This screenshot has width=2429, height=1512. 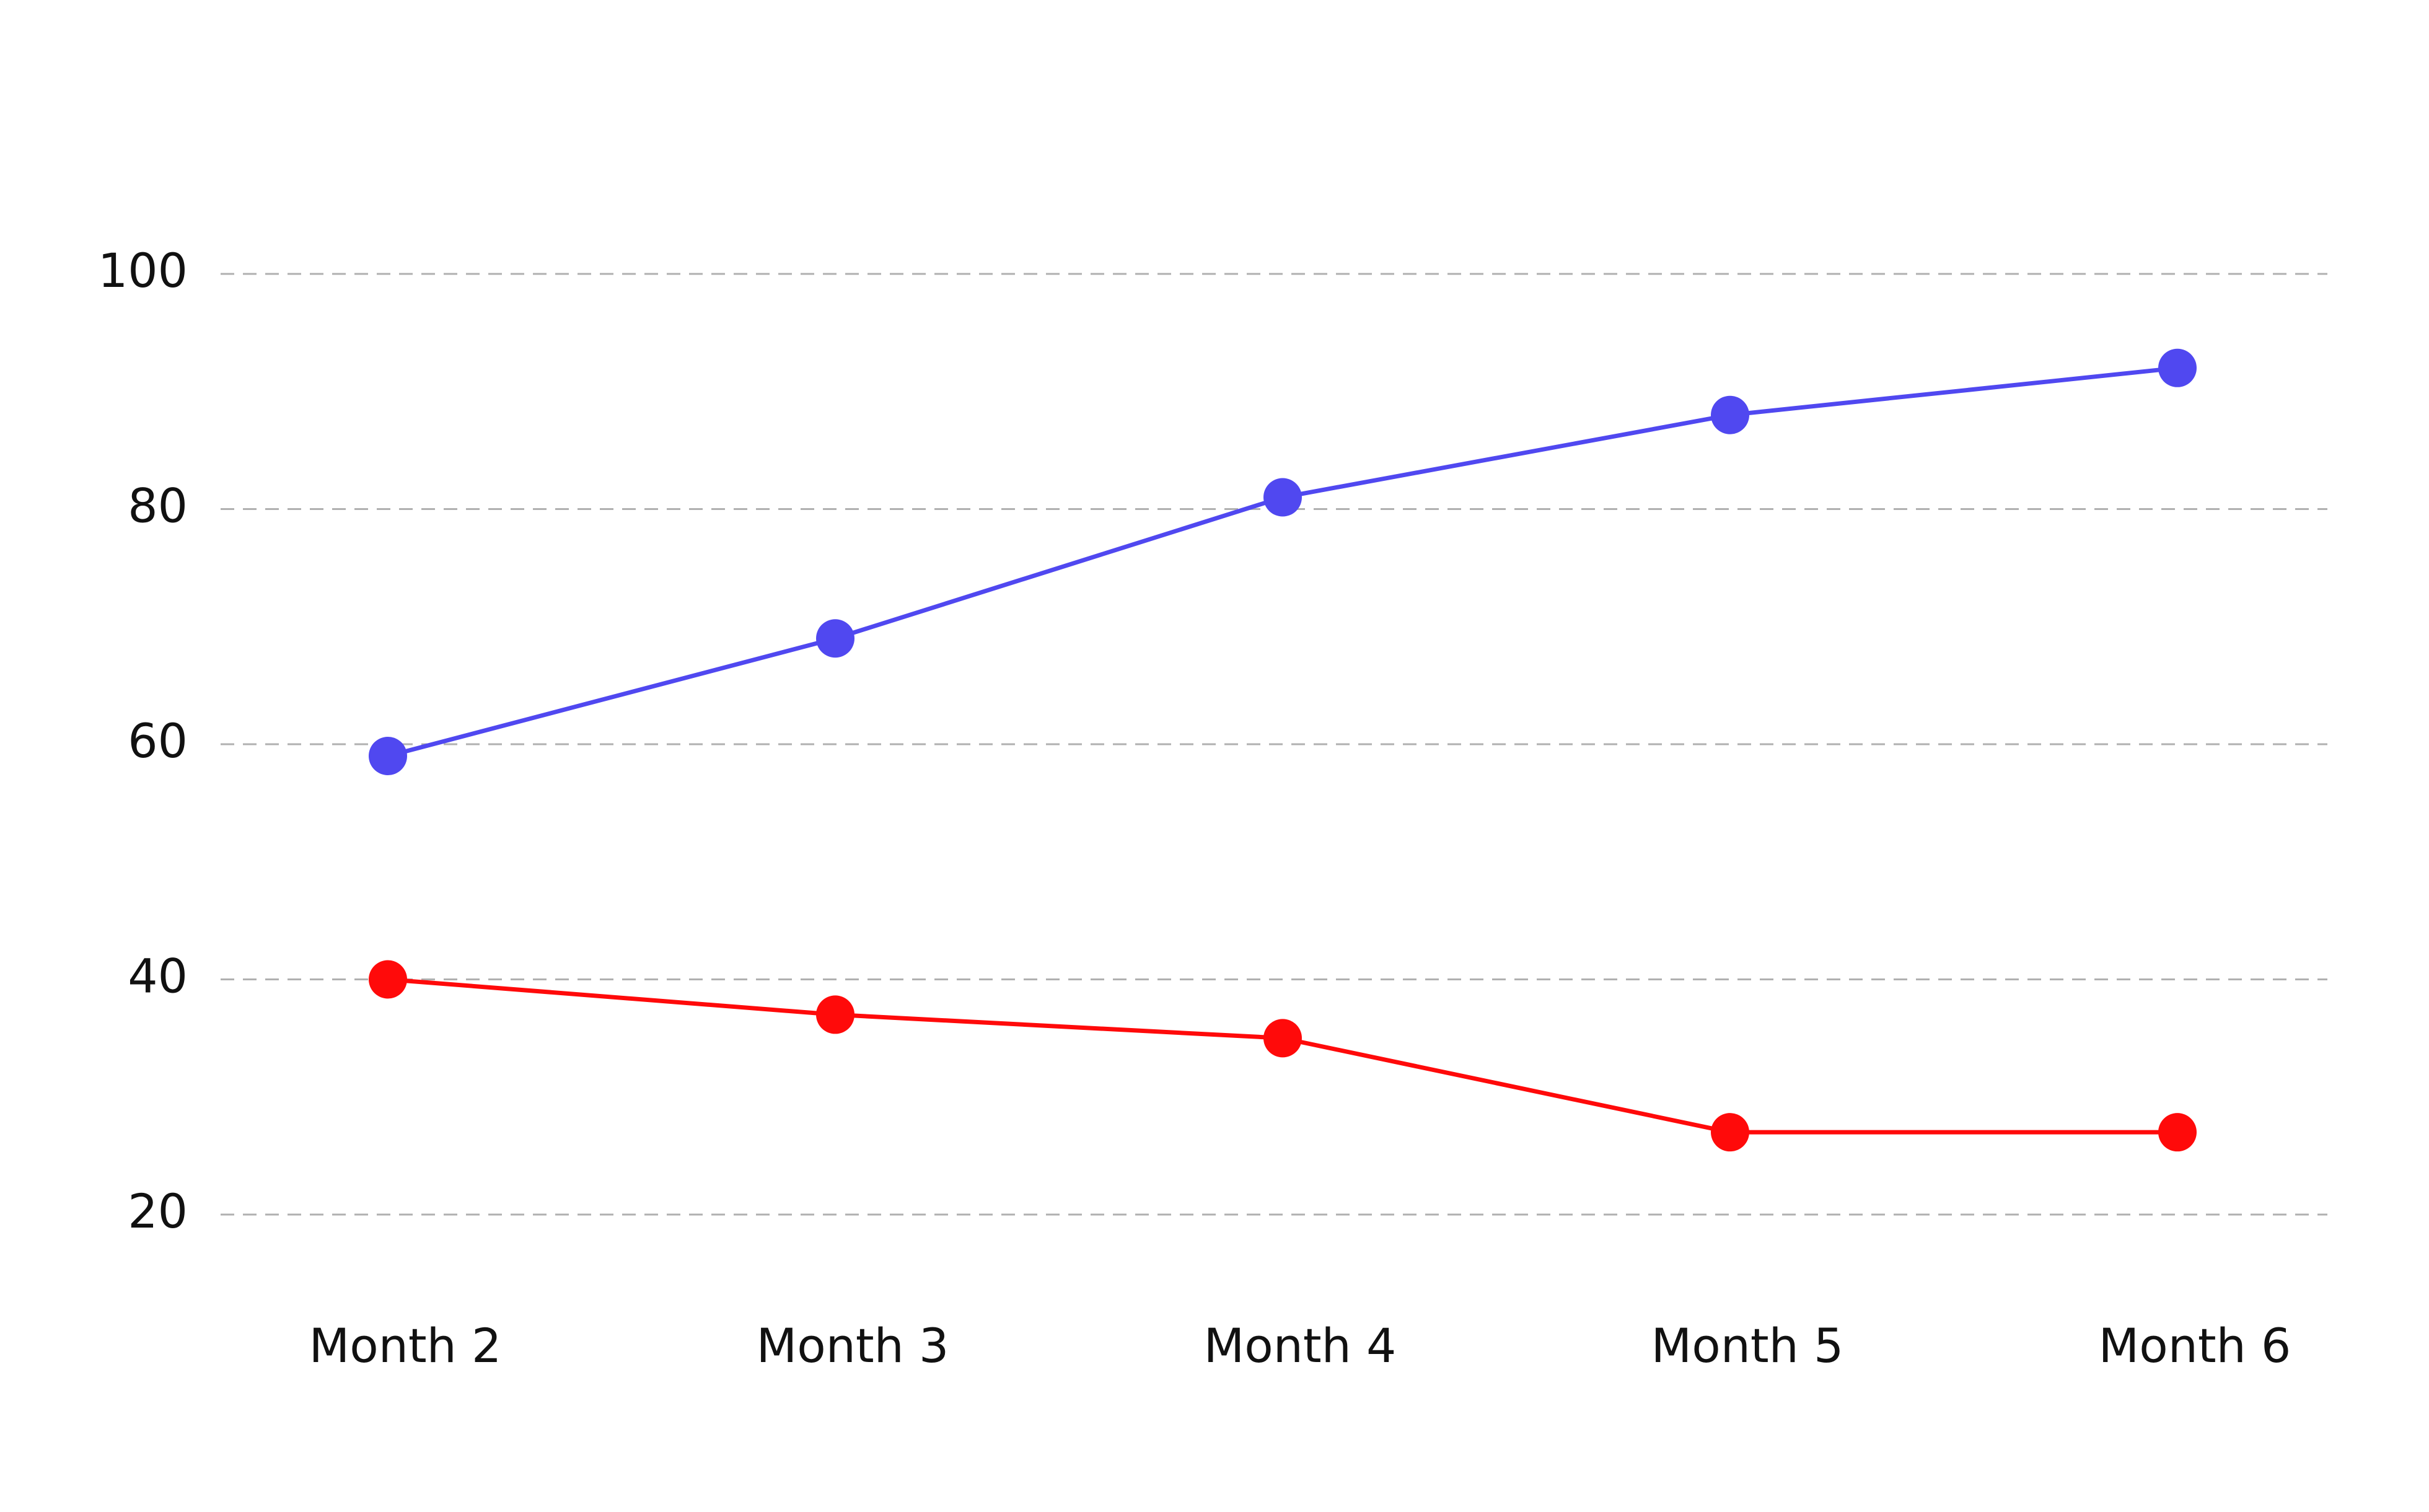 What do you see at coordinates (158, 505) in the screenshot?
I see `y-tick-label: 80` at bounding box center [158, 505].